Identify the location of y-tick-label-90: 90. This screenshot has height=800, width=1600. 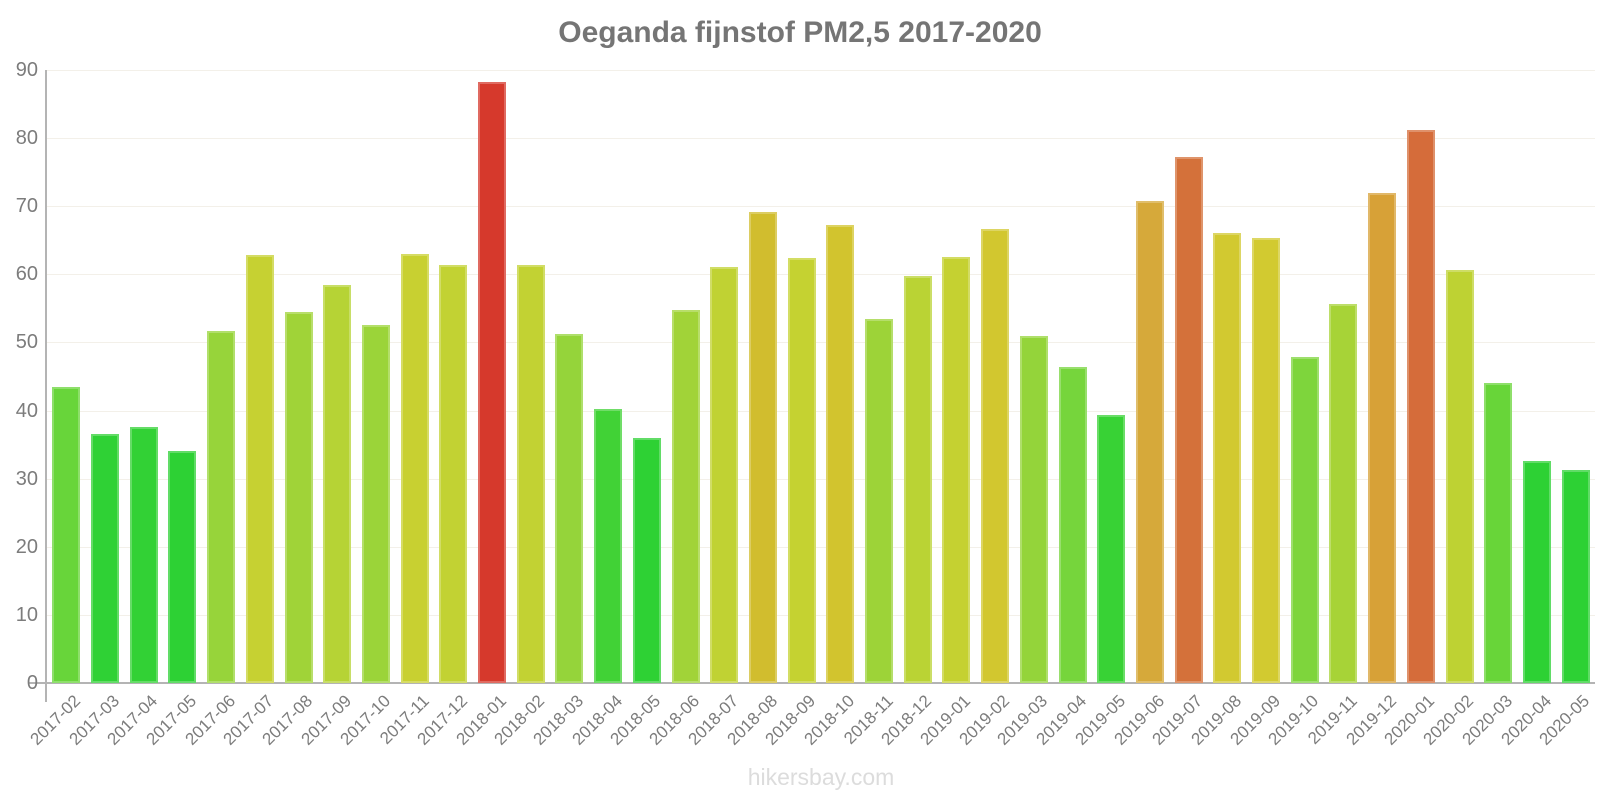
(26, 70).